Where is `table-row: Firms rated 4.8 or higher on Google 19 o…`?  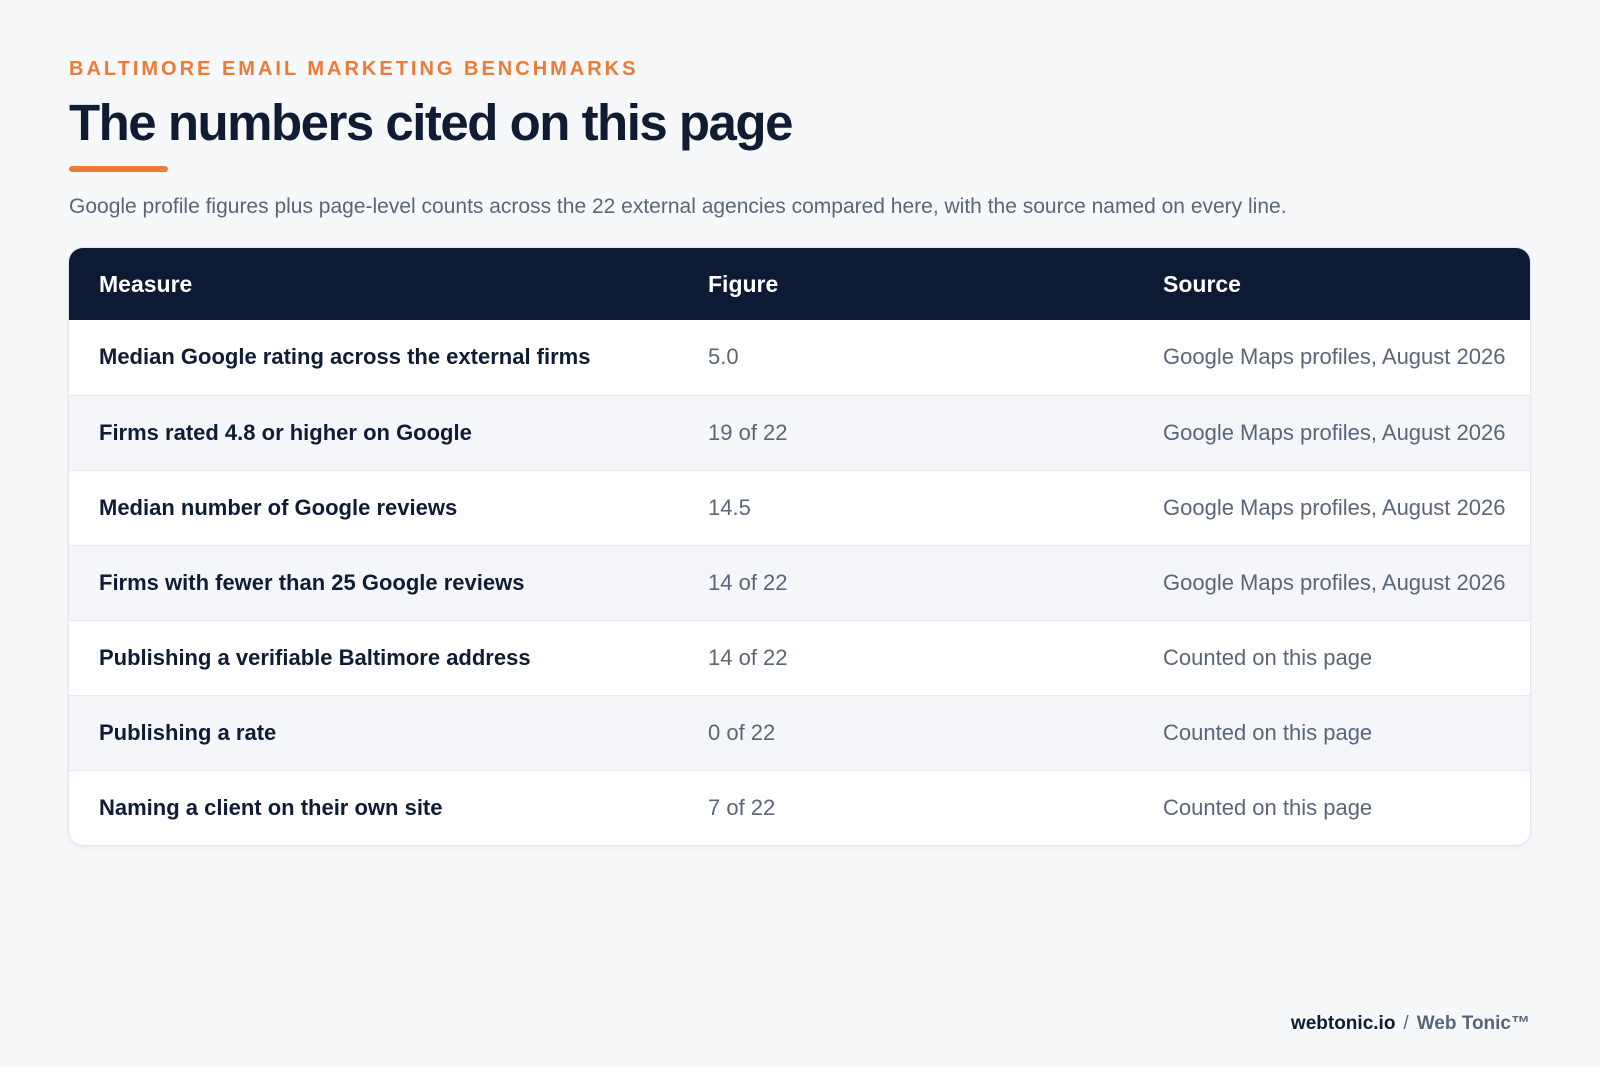 table-row: Firms rated 4.8 or higher on Google 19 o… is located at coordinates (799, 432).